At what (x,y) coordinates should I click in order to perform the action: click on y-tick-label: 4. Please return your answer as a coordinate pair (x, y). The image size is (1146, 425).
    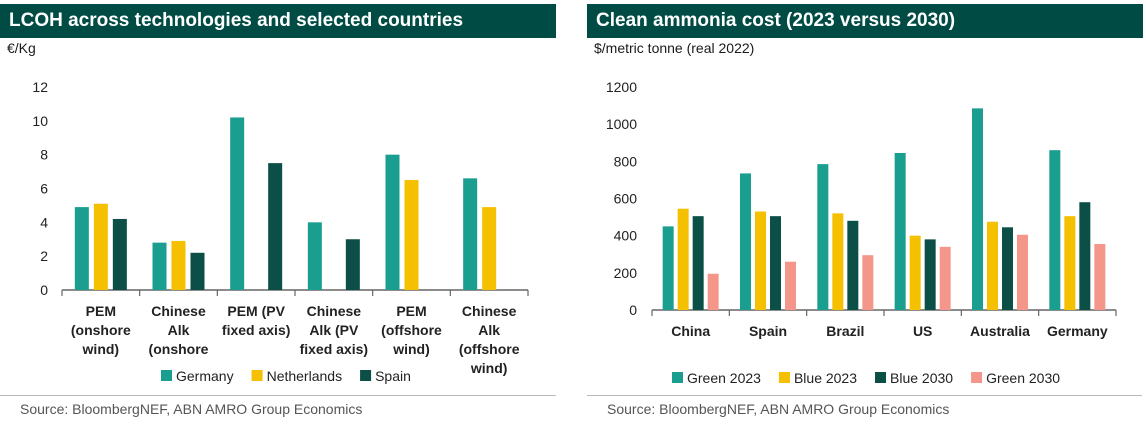
    Looking at the image, I should click on (44, 222).